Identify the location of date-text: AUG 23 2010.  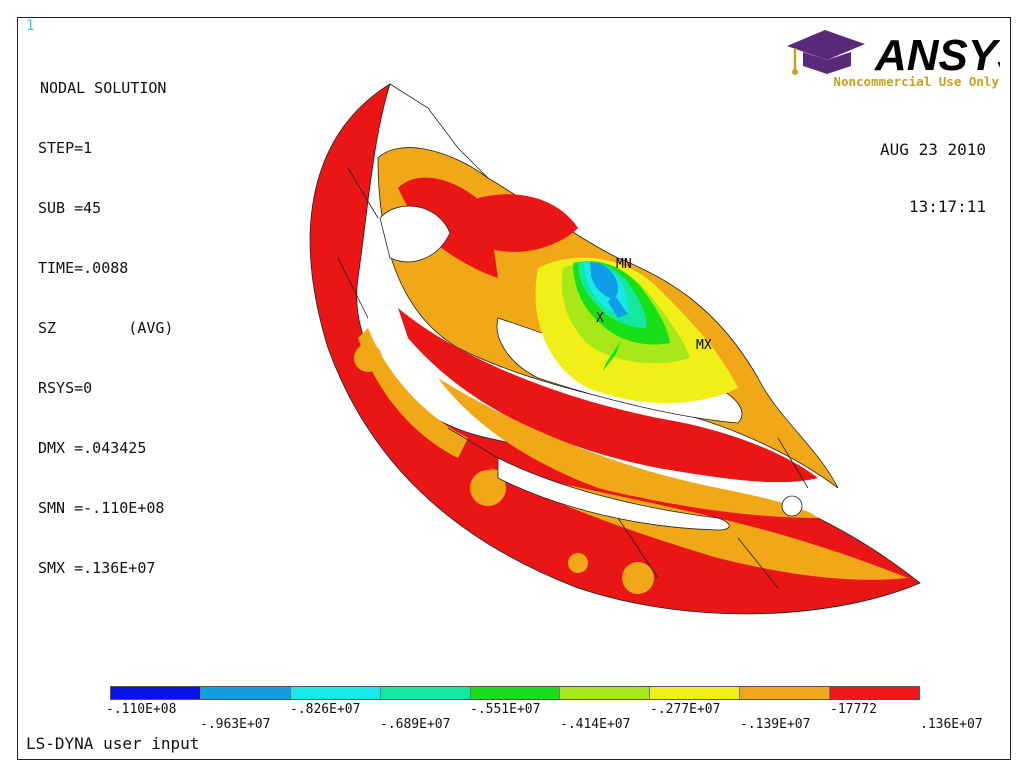
(933, 149).